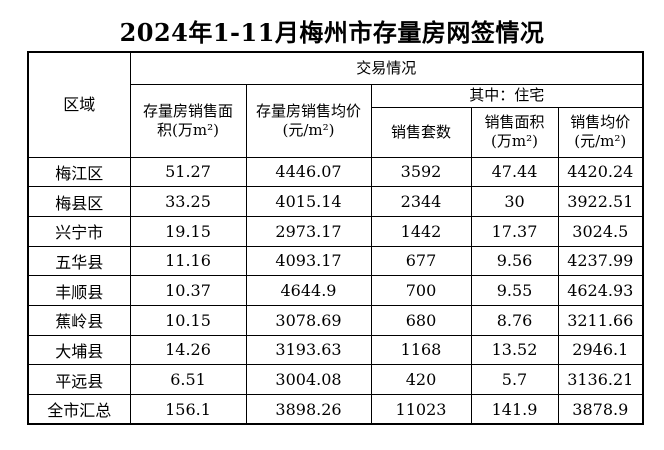  Describe the element at coordinates (188, 231) in the screenshot. I see `cell-stock-area: 19.15` at that location.